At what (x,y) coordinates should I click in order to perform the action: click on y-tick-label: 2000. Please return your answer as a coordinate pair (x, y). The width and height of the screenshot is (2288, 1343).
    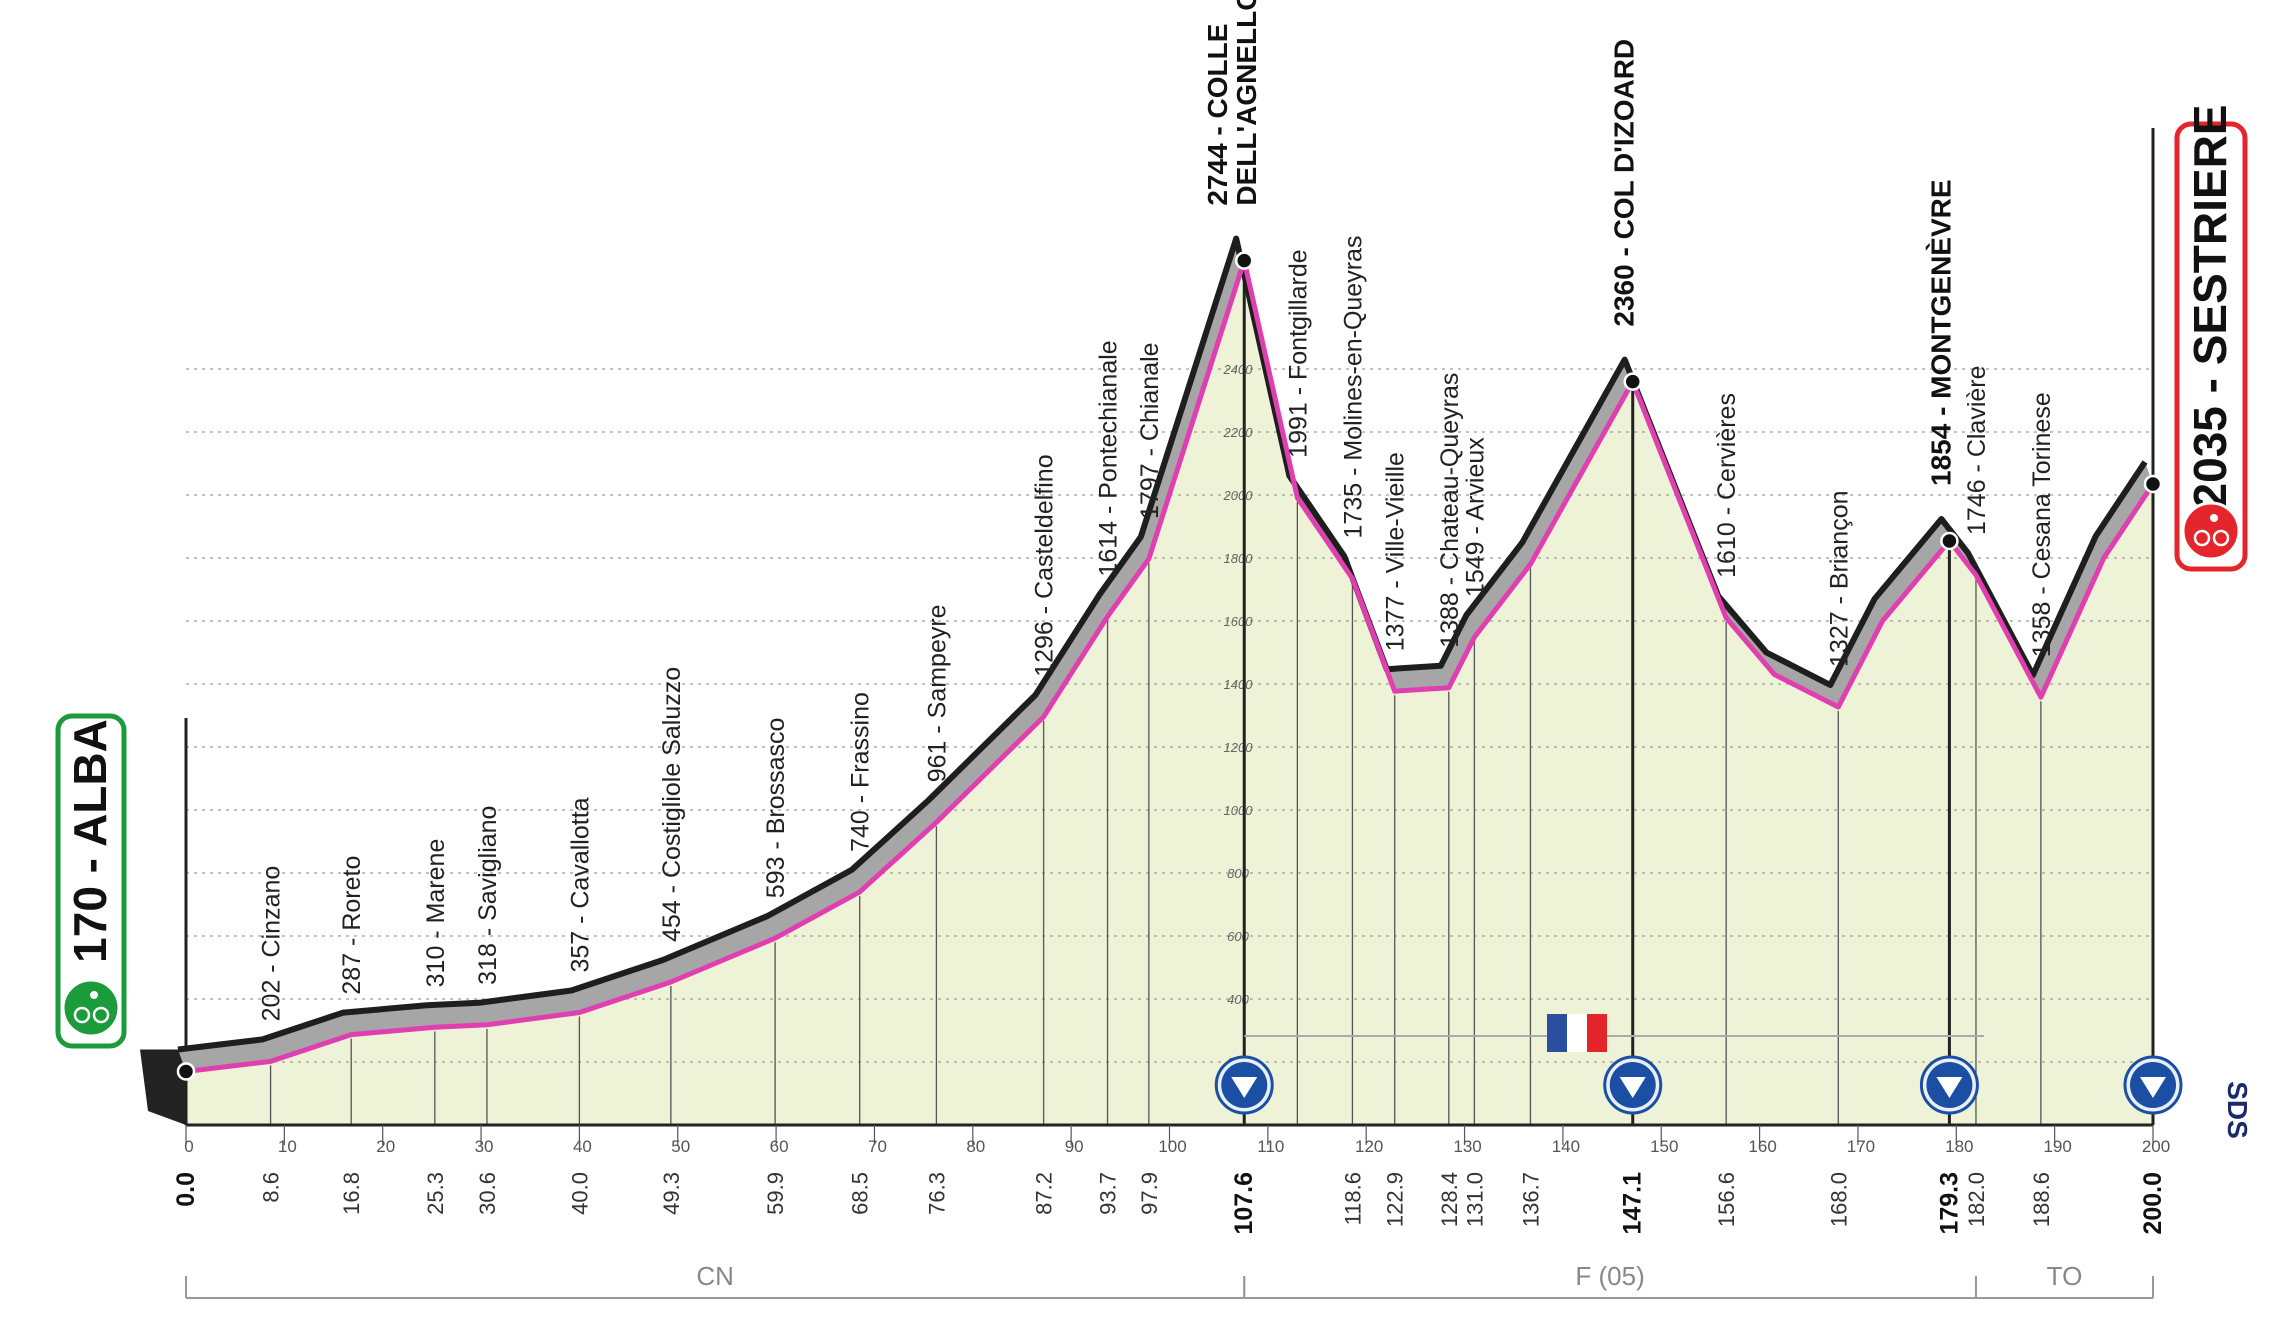
    Looking at the image, I should click on (1238, 495).